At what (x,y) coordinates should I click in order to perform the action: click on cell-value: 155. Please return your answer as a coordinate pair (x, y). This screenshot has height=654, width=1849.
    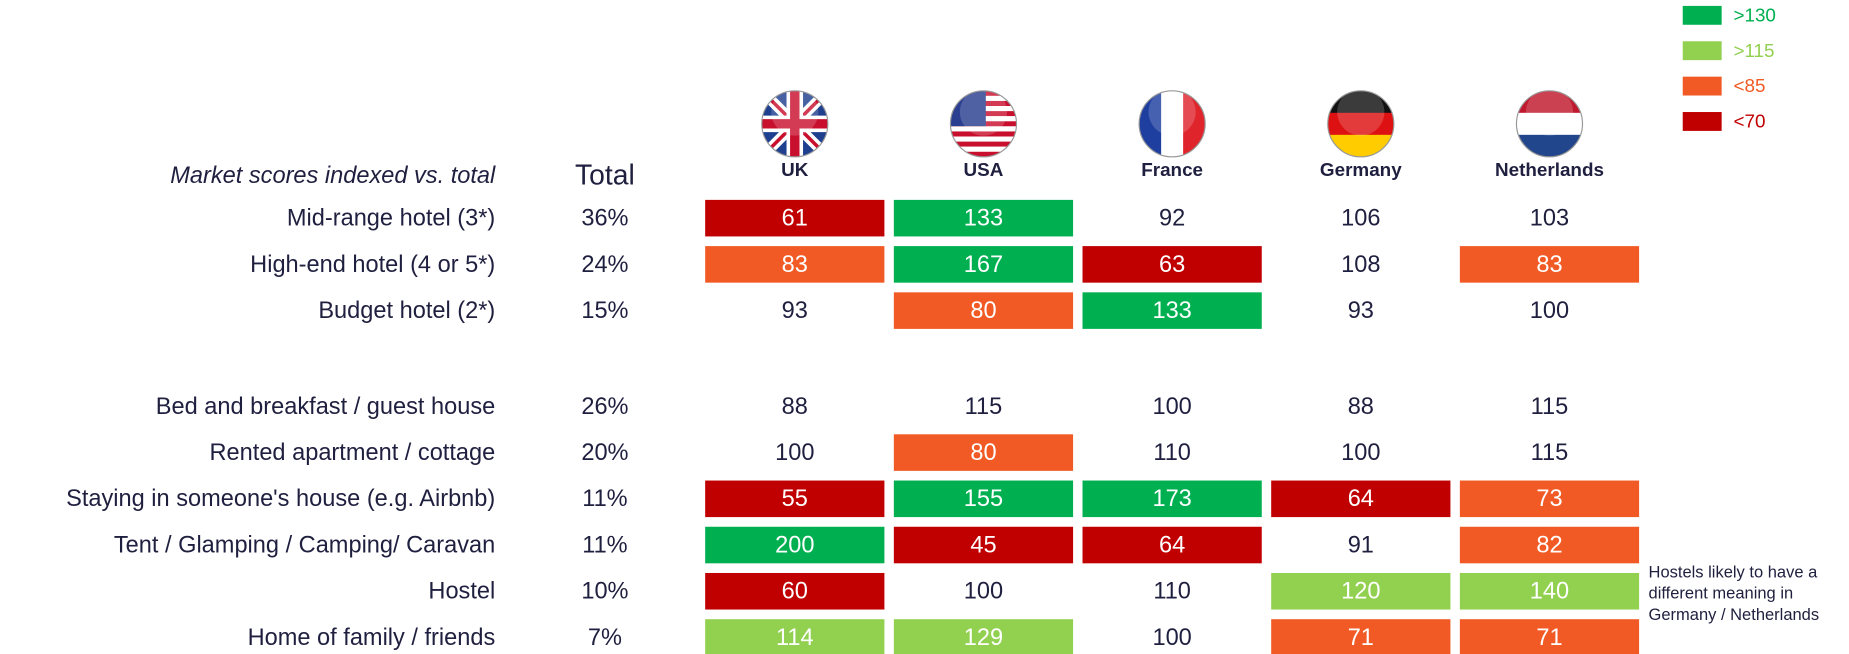
    Looking at the image, I should click on (983, 498).